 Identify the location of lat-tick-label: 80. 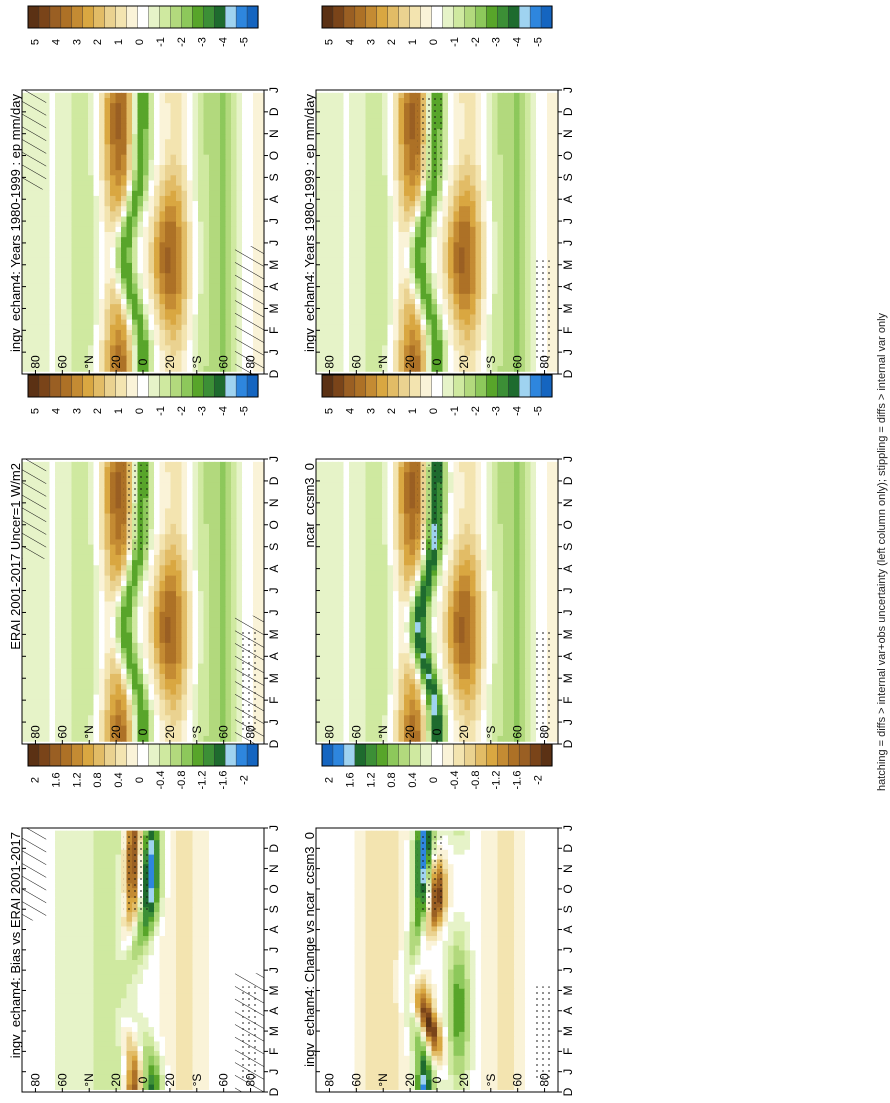
(251, 362).